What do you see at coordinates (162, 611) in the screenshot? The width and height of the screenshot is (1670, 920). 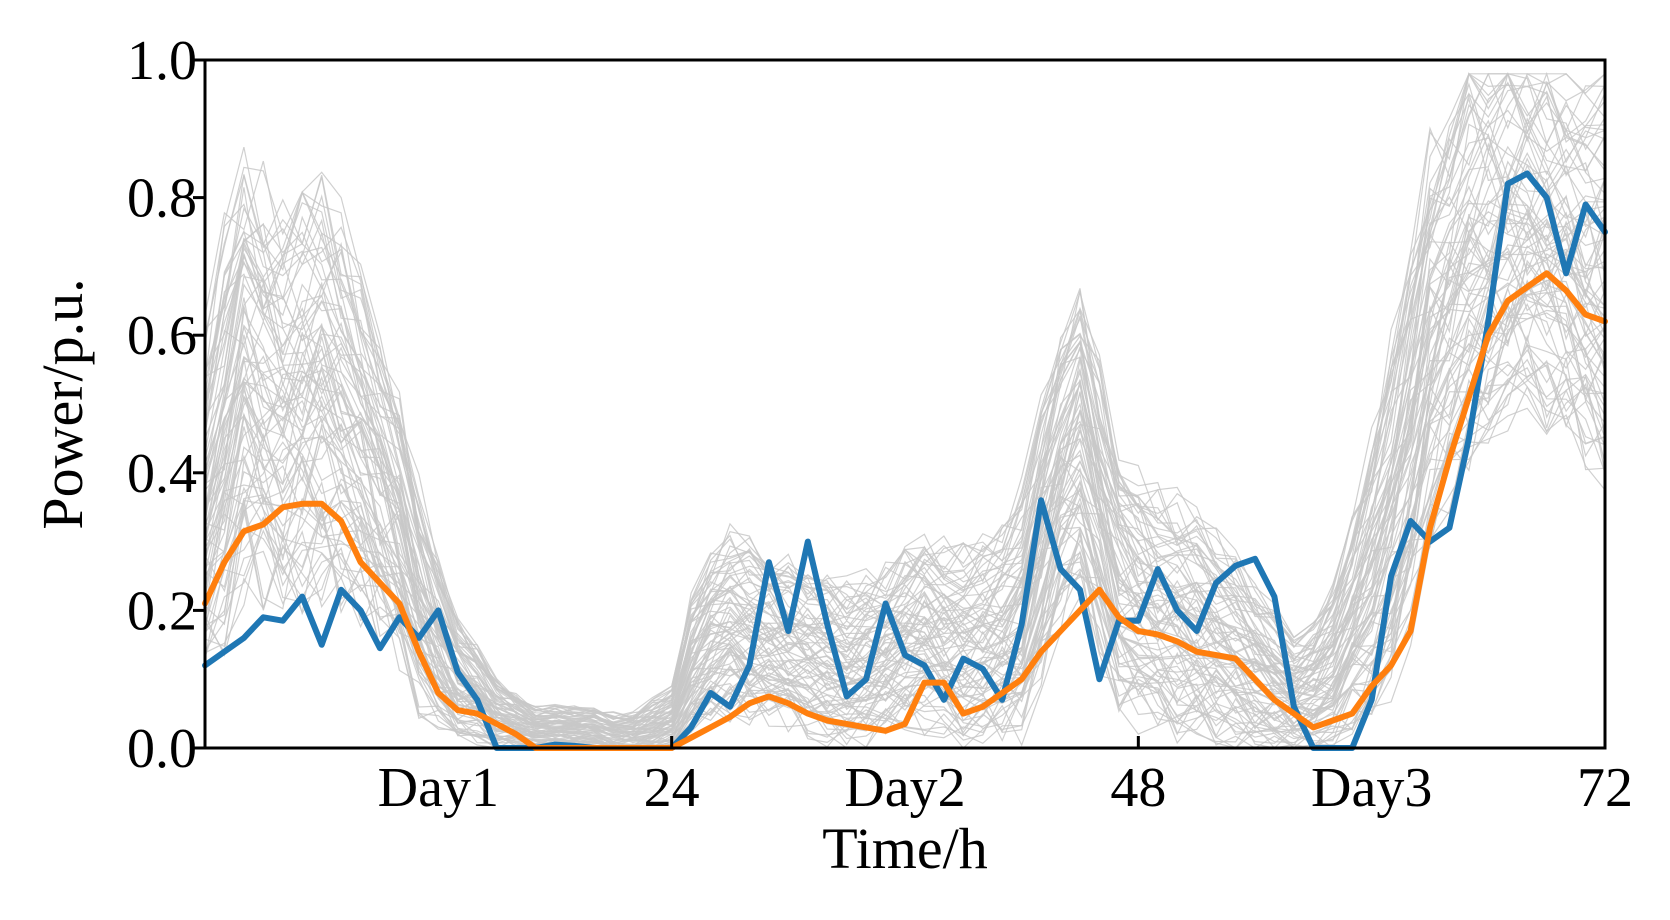 I see `y-tick-label: 0.2` at bounding box center [162, 611].